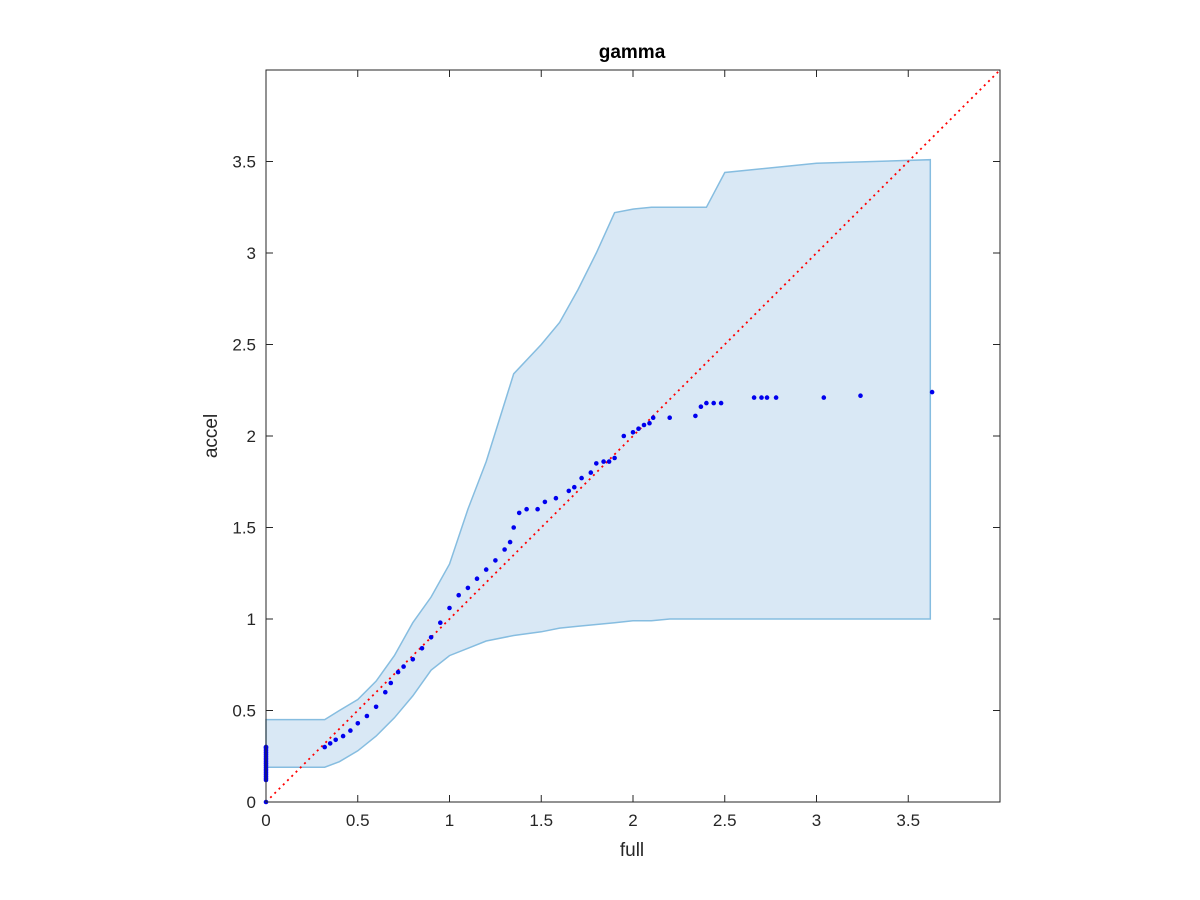 The width and height of the screenshot is (1200, 900). I want to click on x-tick-label: 0, so click(265, 820).